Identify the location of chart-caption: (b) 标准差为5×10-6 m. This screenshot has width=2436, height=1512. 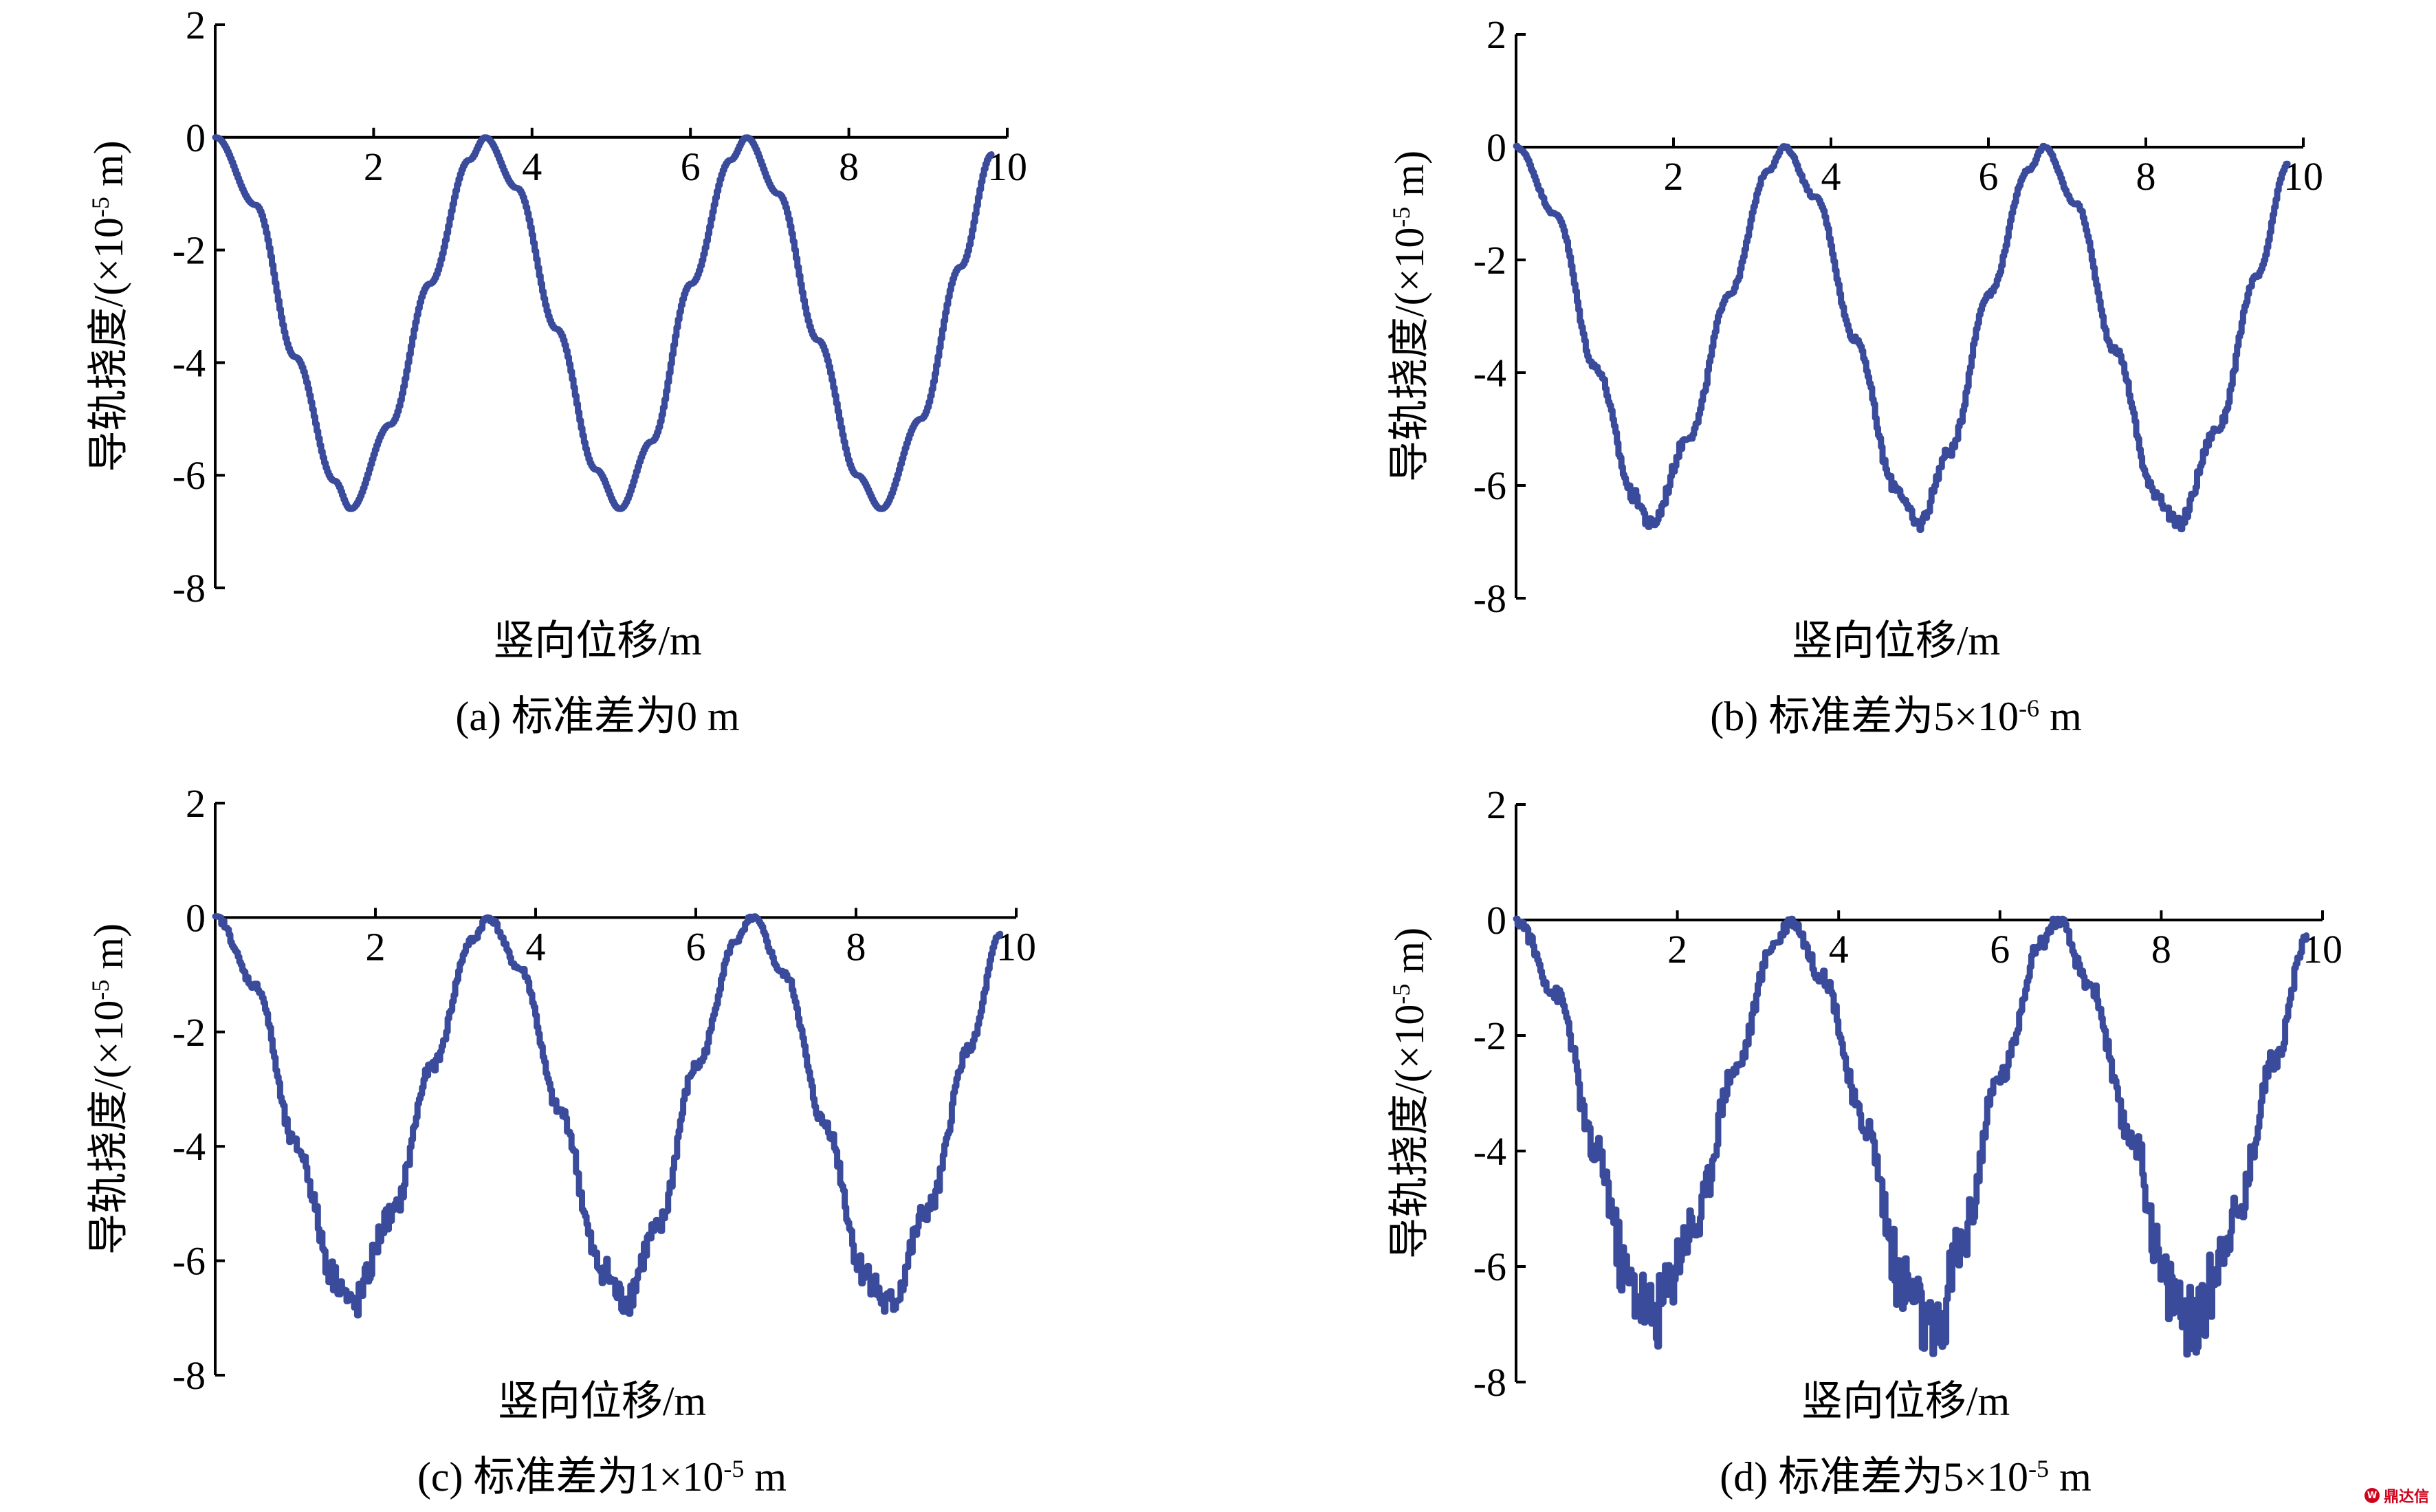
(1895, 716).